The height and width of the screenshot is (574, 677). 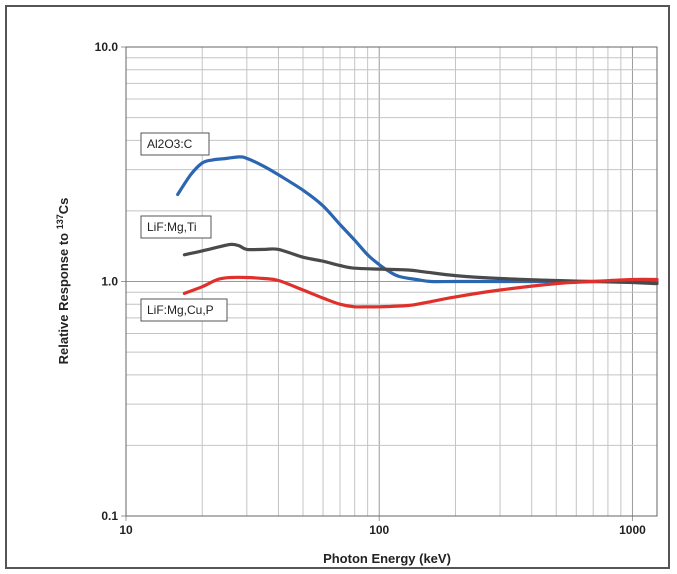 What do you see at coordinates (107, 47) in the screenshot?
I see `y-tick-label: 10.0` at bounding box center [107, 47].